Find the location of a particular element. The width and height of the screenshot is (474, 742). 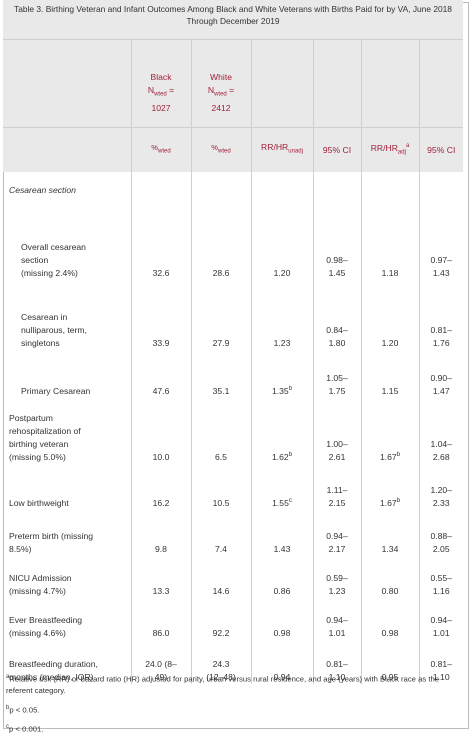

footnote-c: cp < 0.001. is located at coordinates (25, 729).